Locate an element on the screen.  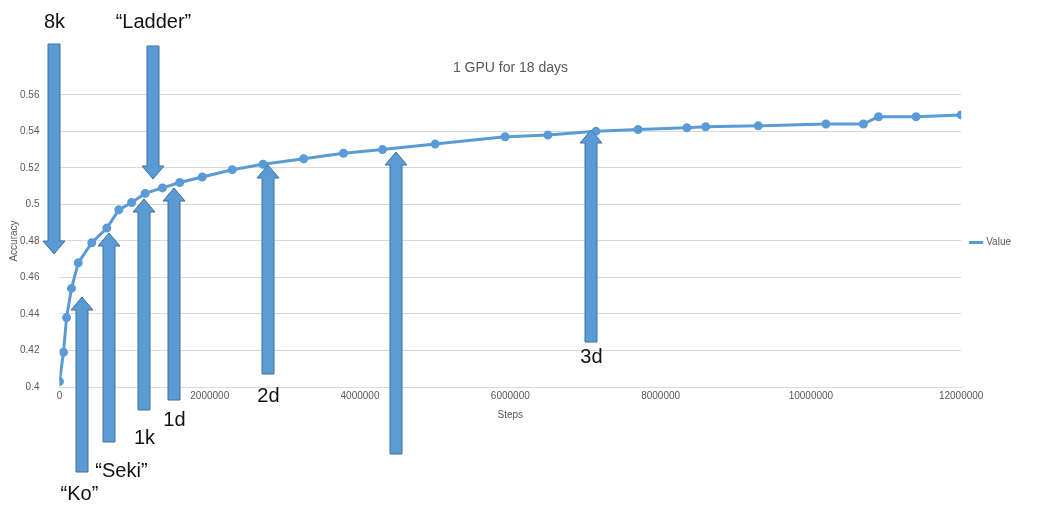
text: “Ko” is located at coordinates (79, 493).